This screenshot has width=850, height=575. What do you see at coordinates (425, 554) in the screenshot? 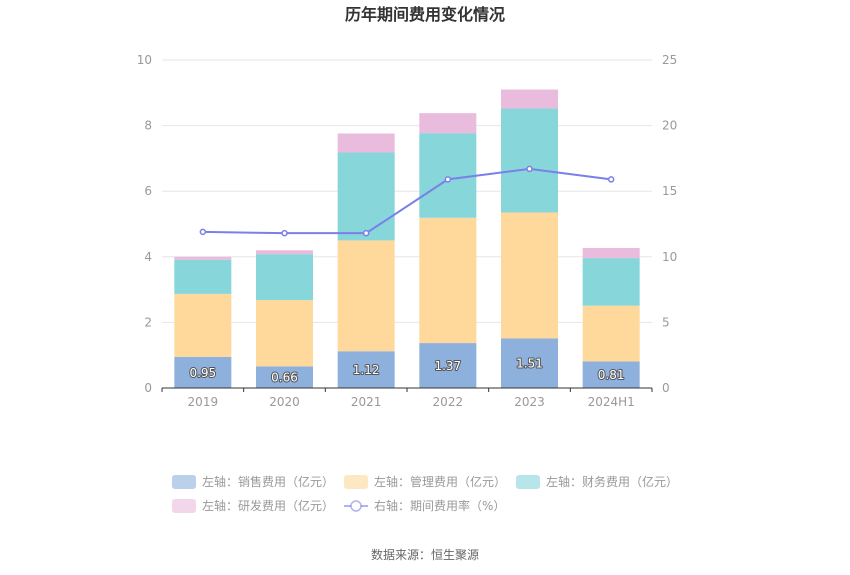
I see `source-text: 数据来源：恒生聚源` at bounding box center [425, 554].